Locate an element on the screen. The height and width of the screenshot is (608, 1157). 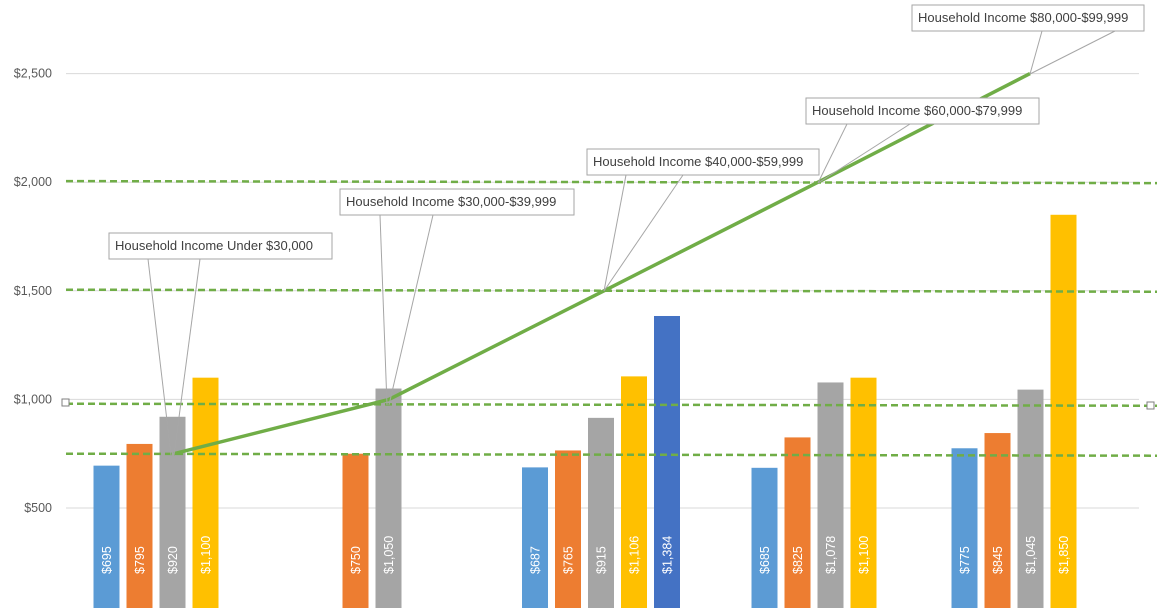
y-axis: $500 $1,000 $1,500 $2,000 $2,500 is located at coordinates (33, 291).